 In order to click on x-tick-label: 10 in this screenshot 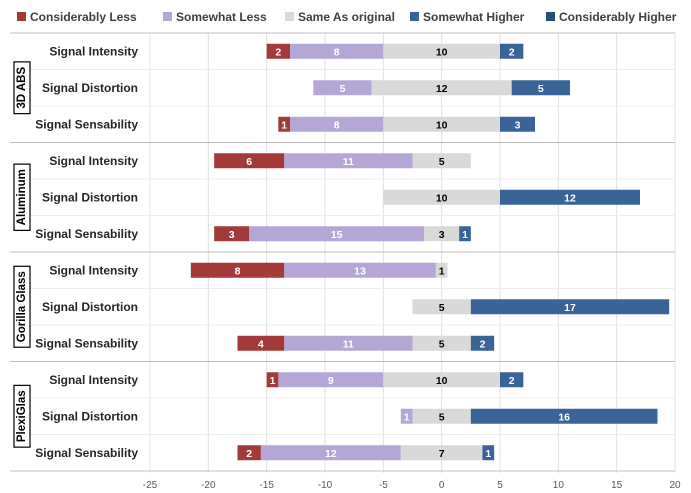, I will do `click(559, 485)`.